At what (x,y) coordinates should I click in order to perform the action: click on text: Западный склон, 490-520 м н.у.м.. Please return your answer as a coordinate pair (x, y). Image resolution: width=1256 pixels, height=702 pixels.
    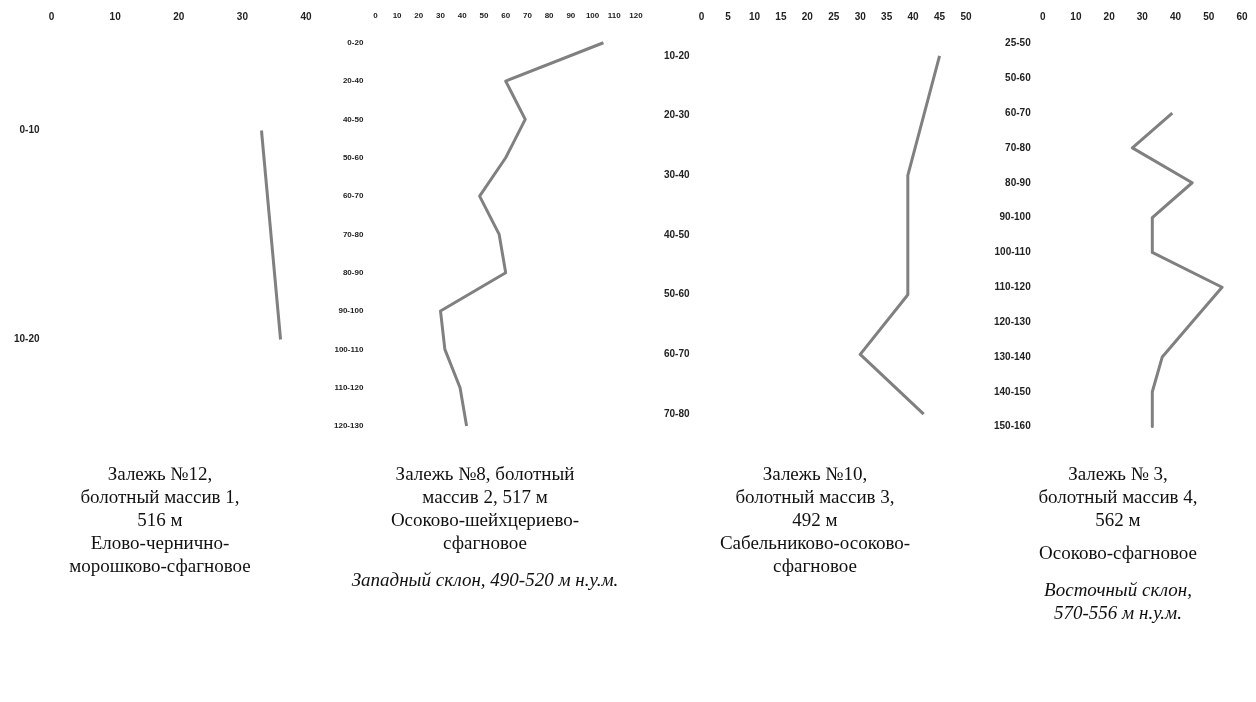
    Looking at the image, I should click on (485, 579).